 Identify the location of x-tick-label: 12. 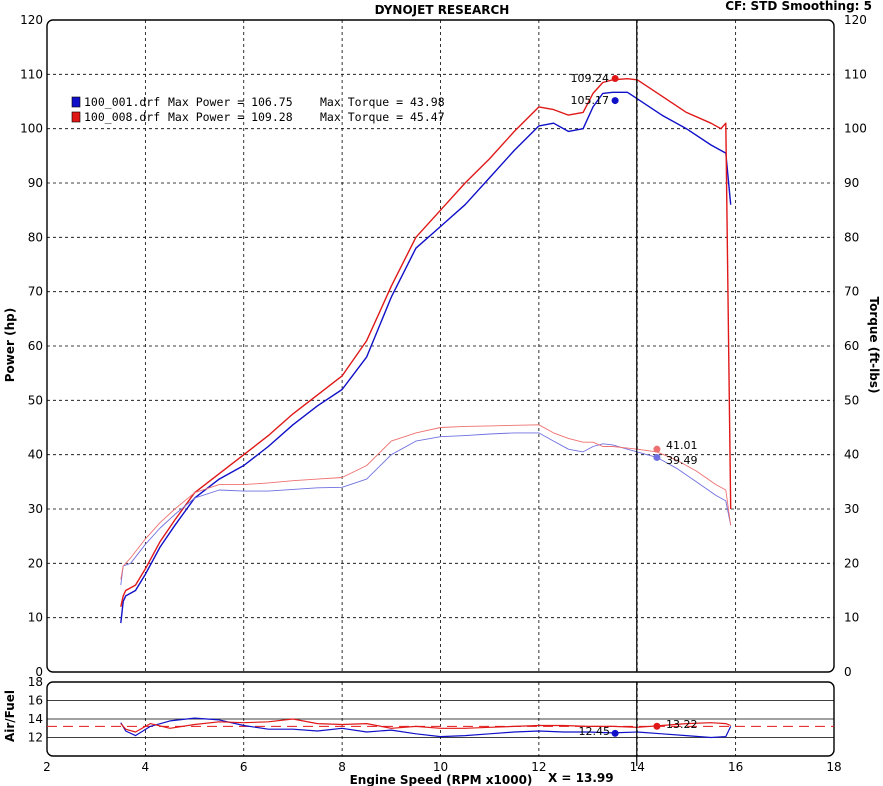
(538, 767).